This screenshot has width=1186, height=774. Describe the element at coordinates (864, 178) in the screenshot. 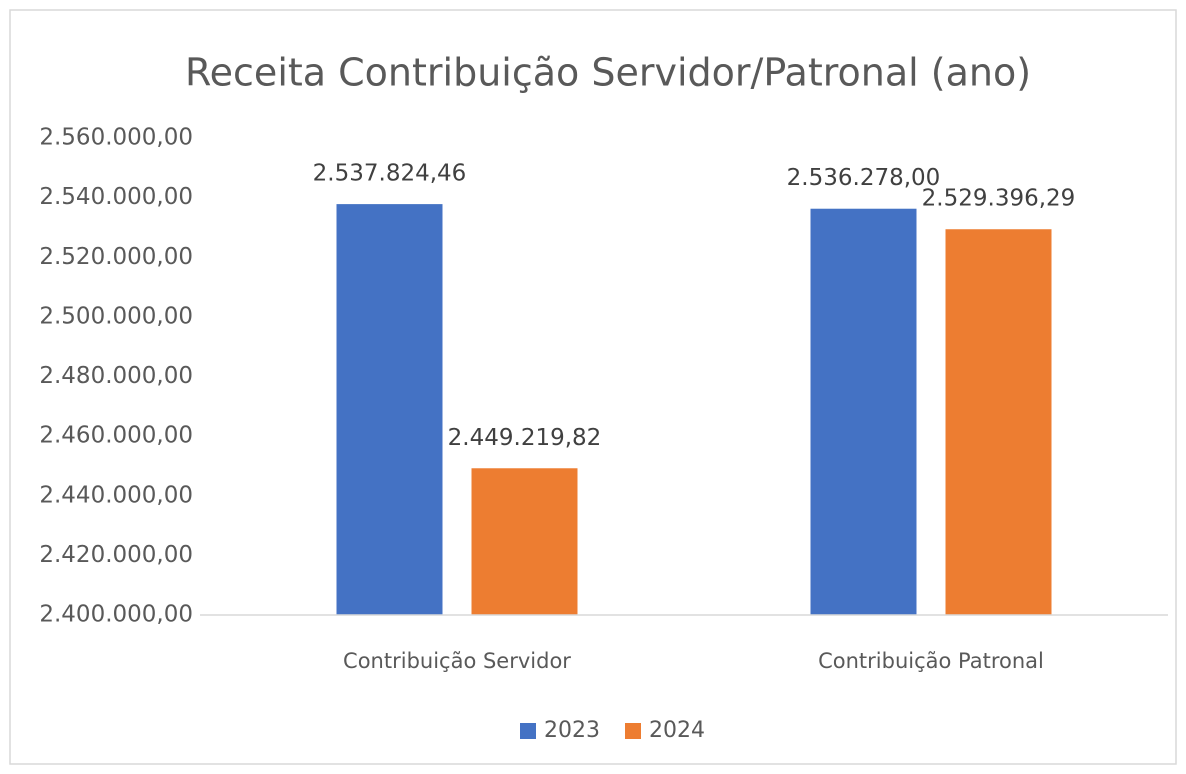

I see `value-label: 2.536.278,00` at that location.